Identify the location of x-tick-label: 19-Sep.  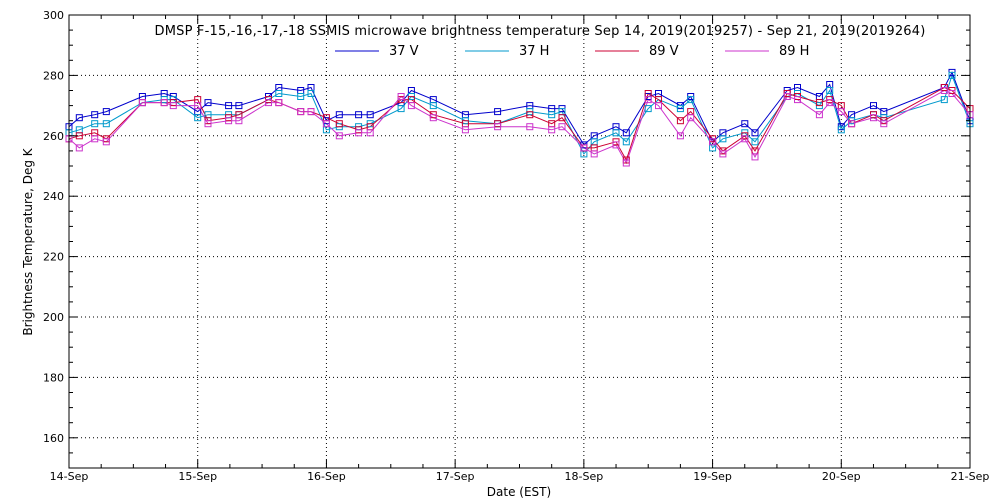
(712, 476).